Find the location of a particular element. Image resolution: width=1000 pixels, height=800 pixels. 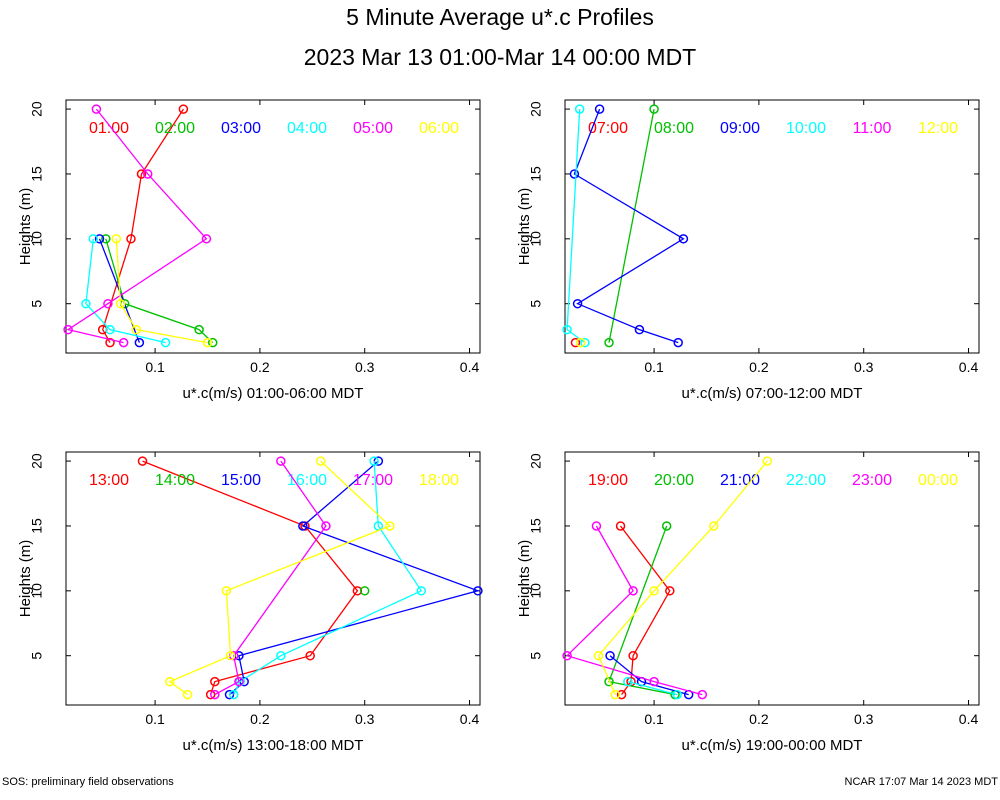

legend-entry: 20:00 is located at coordinates (674, 480).